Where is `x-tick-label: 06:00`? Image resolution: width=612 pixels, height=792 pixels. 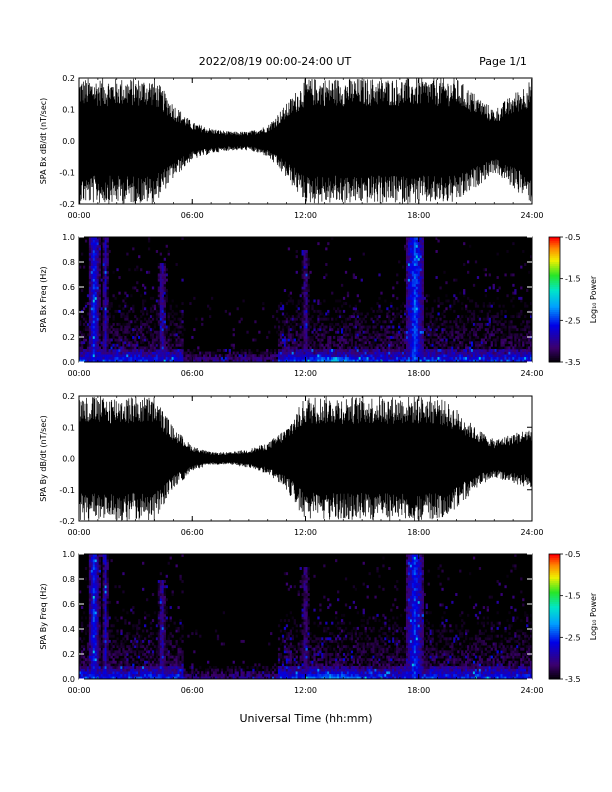
x-tick-label: 06:00 is located at coordinates (192, 373).